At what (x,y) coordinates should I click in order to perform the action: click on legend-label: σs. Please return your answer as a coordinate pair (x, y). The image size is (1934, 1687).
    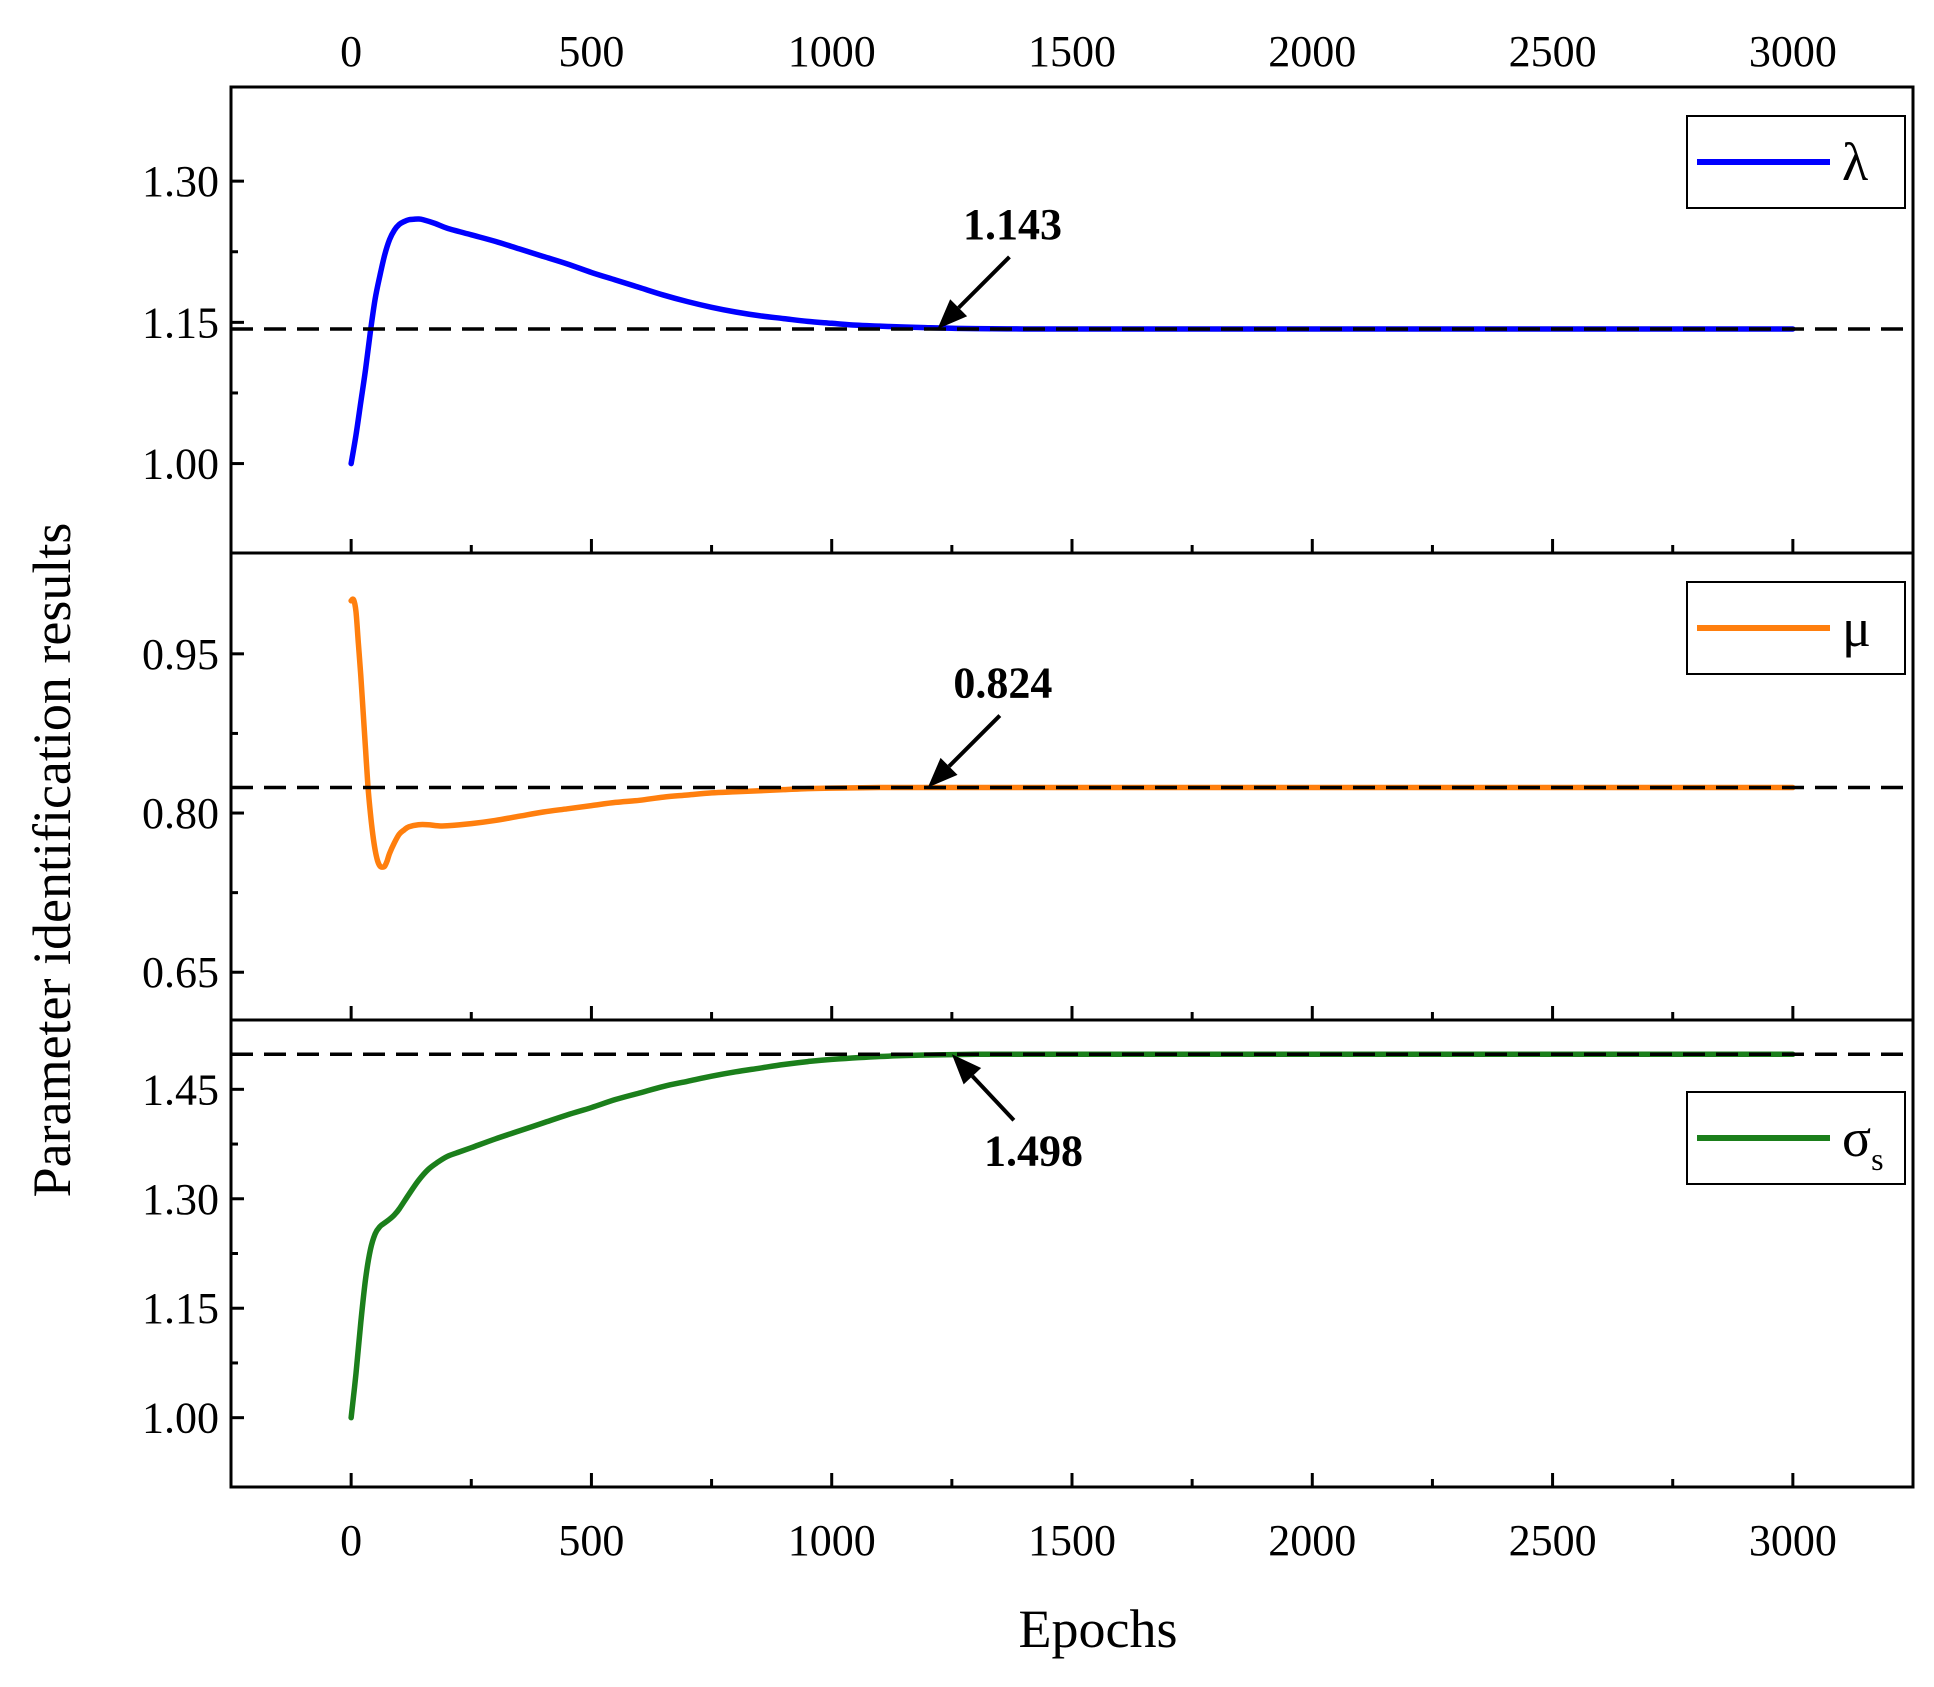
    Looking at the image, I should click on (1863, 1142).